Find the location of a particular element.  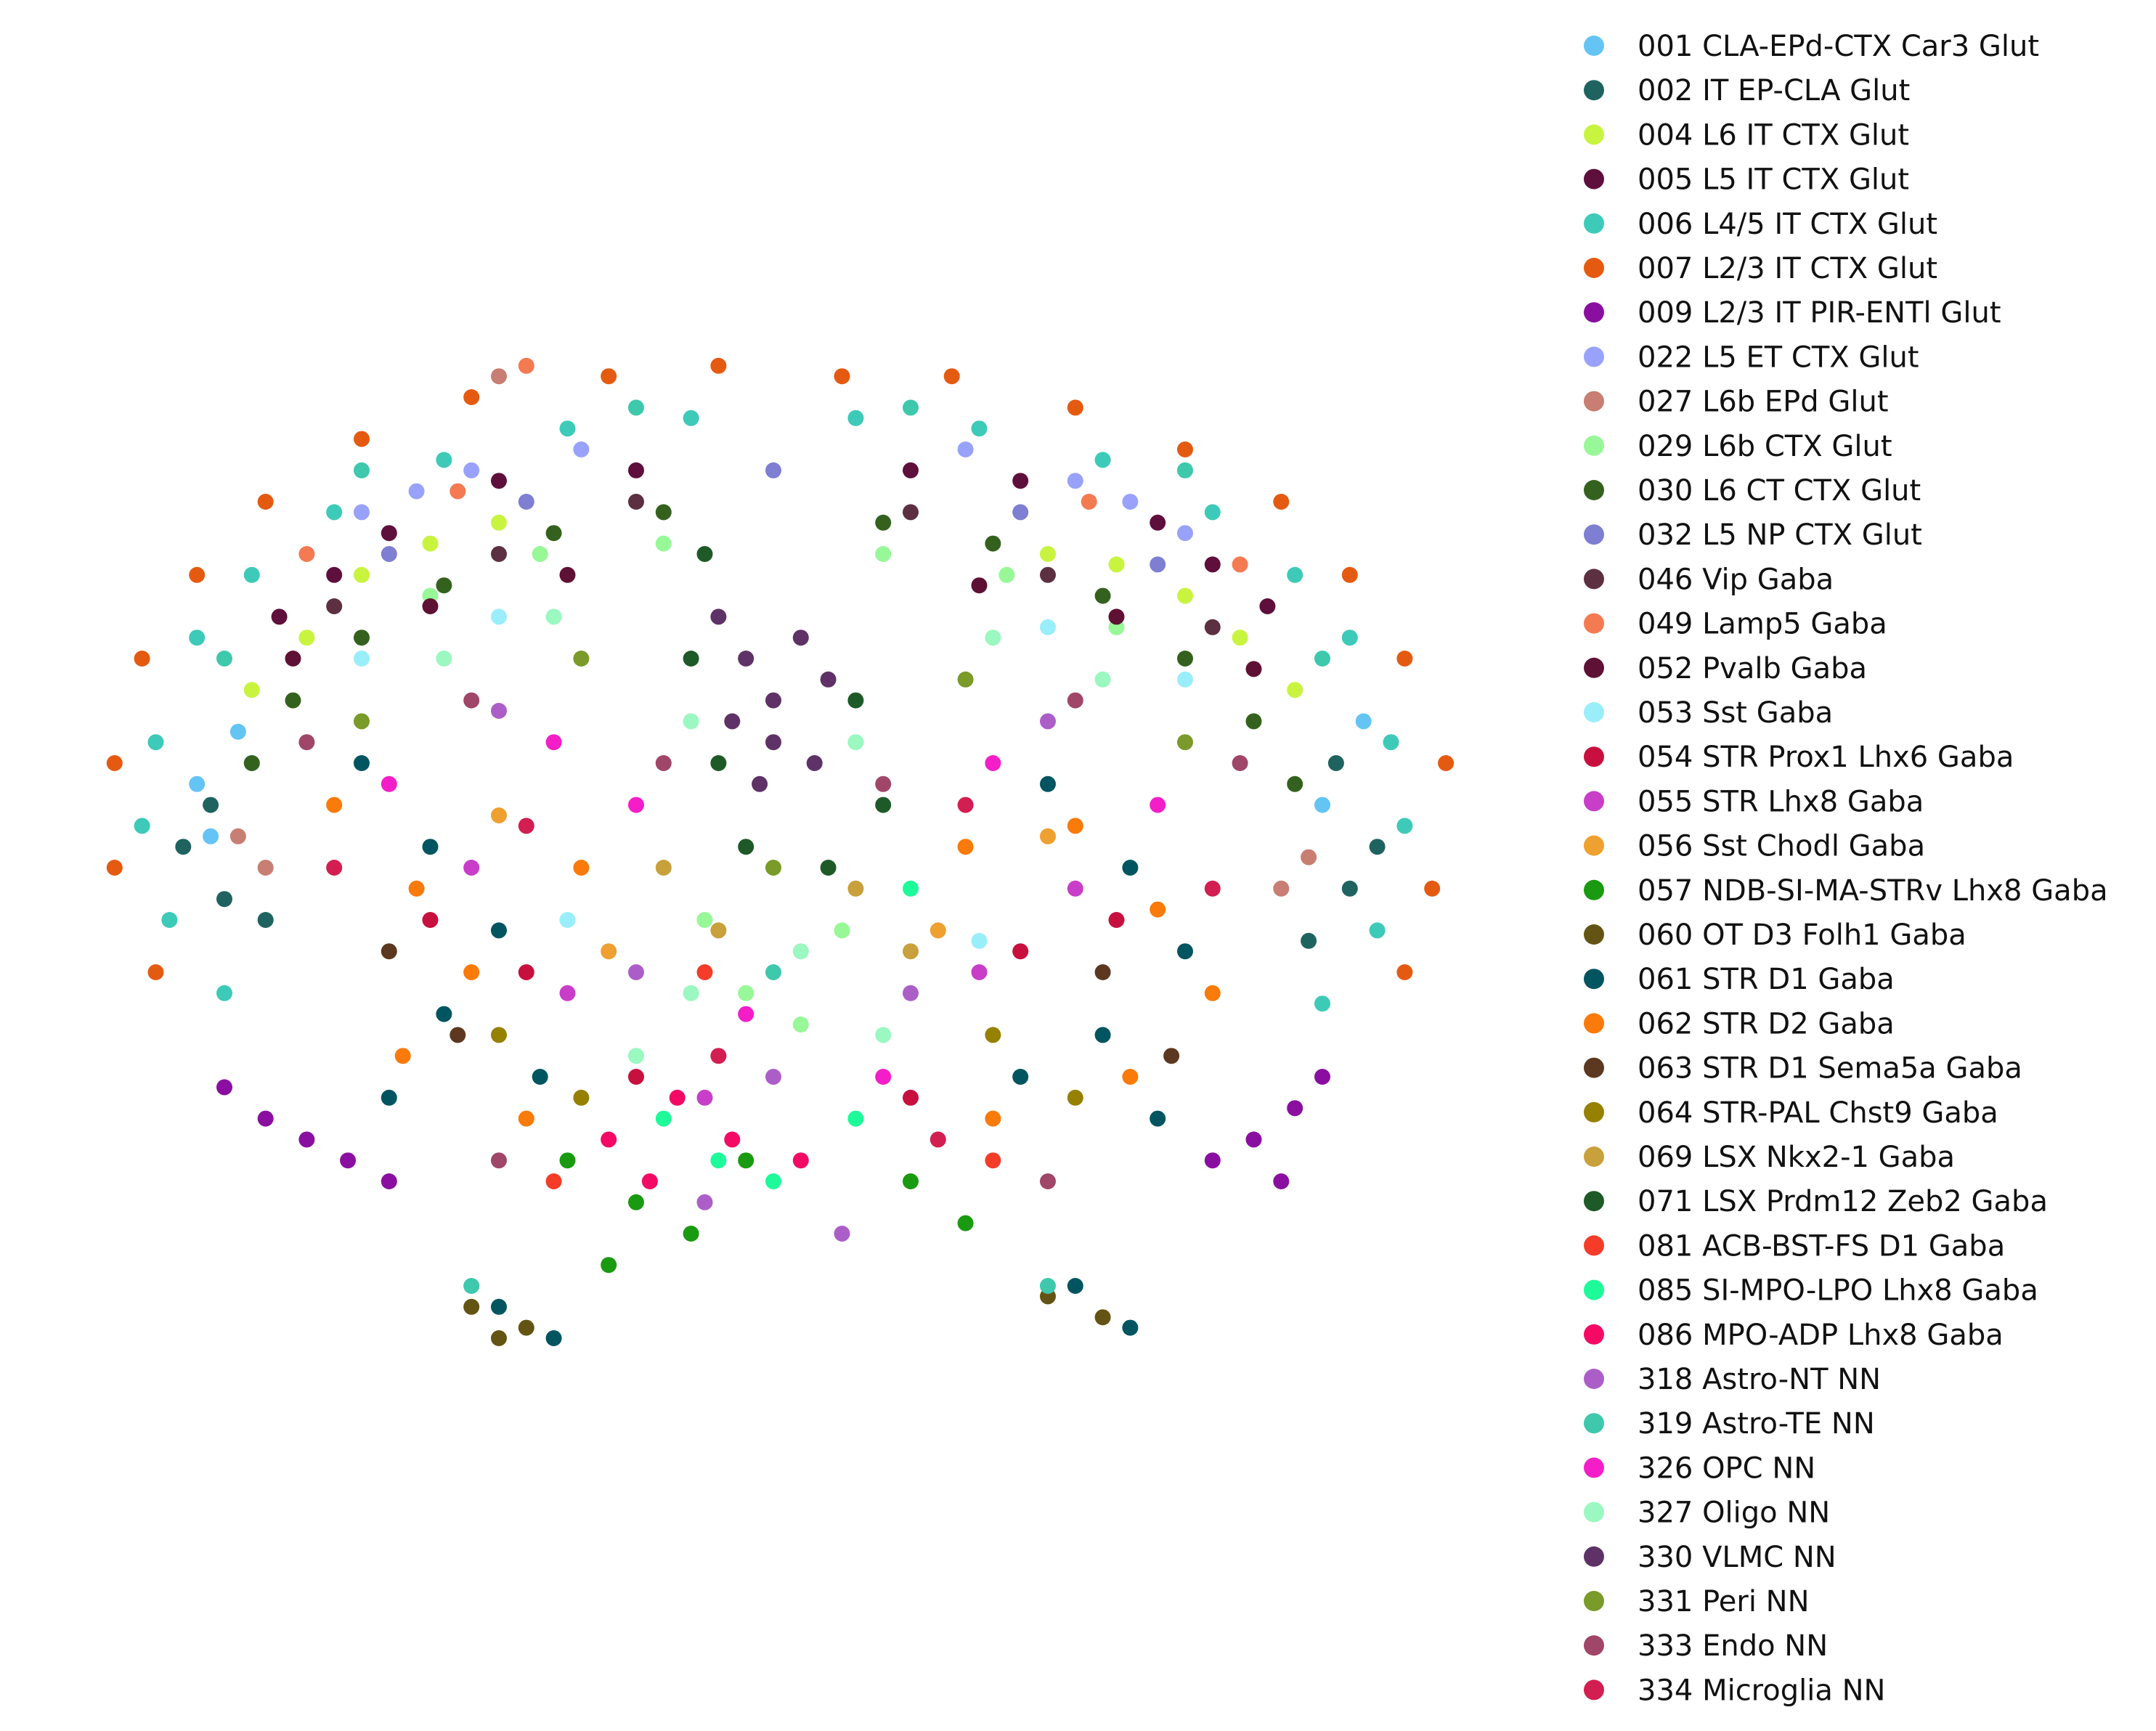

legend-label: 027 L6b EPd Glut is located at coordinates (1763, 403).